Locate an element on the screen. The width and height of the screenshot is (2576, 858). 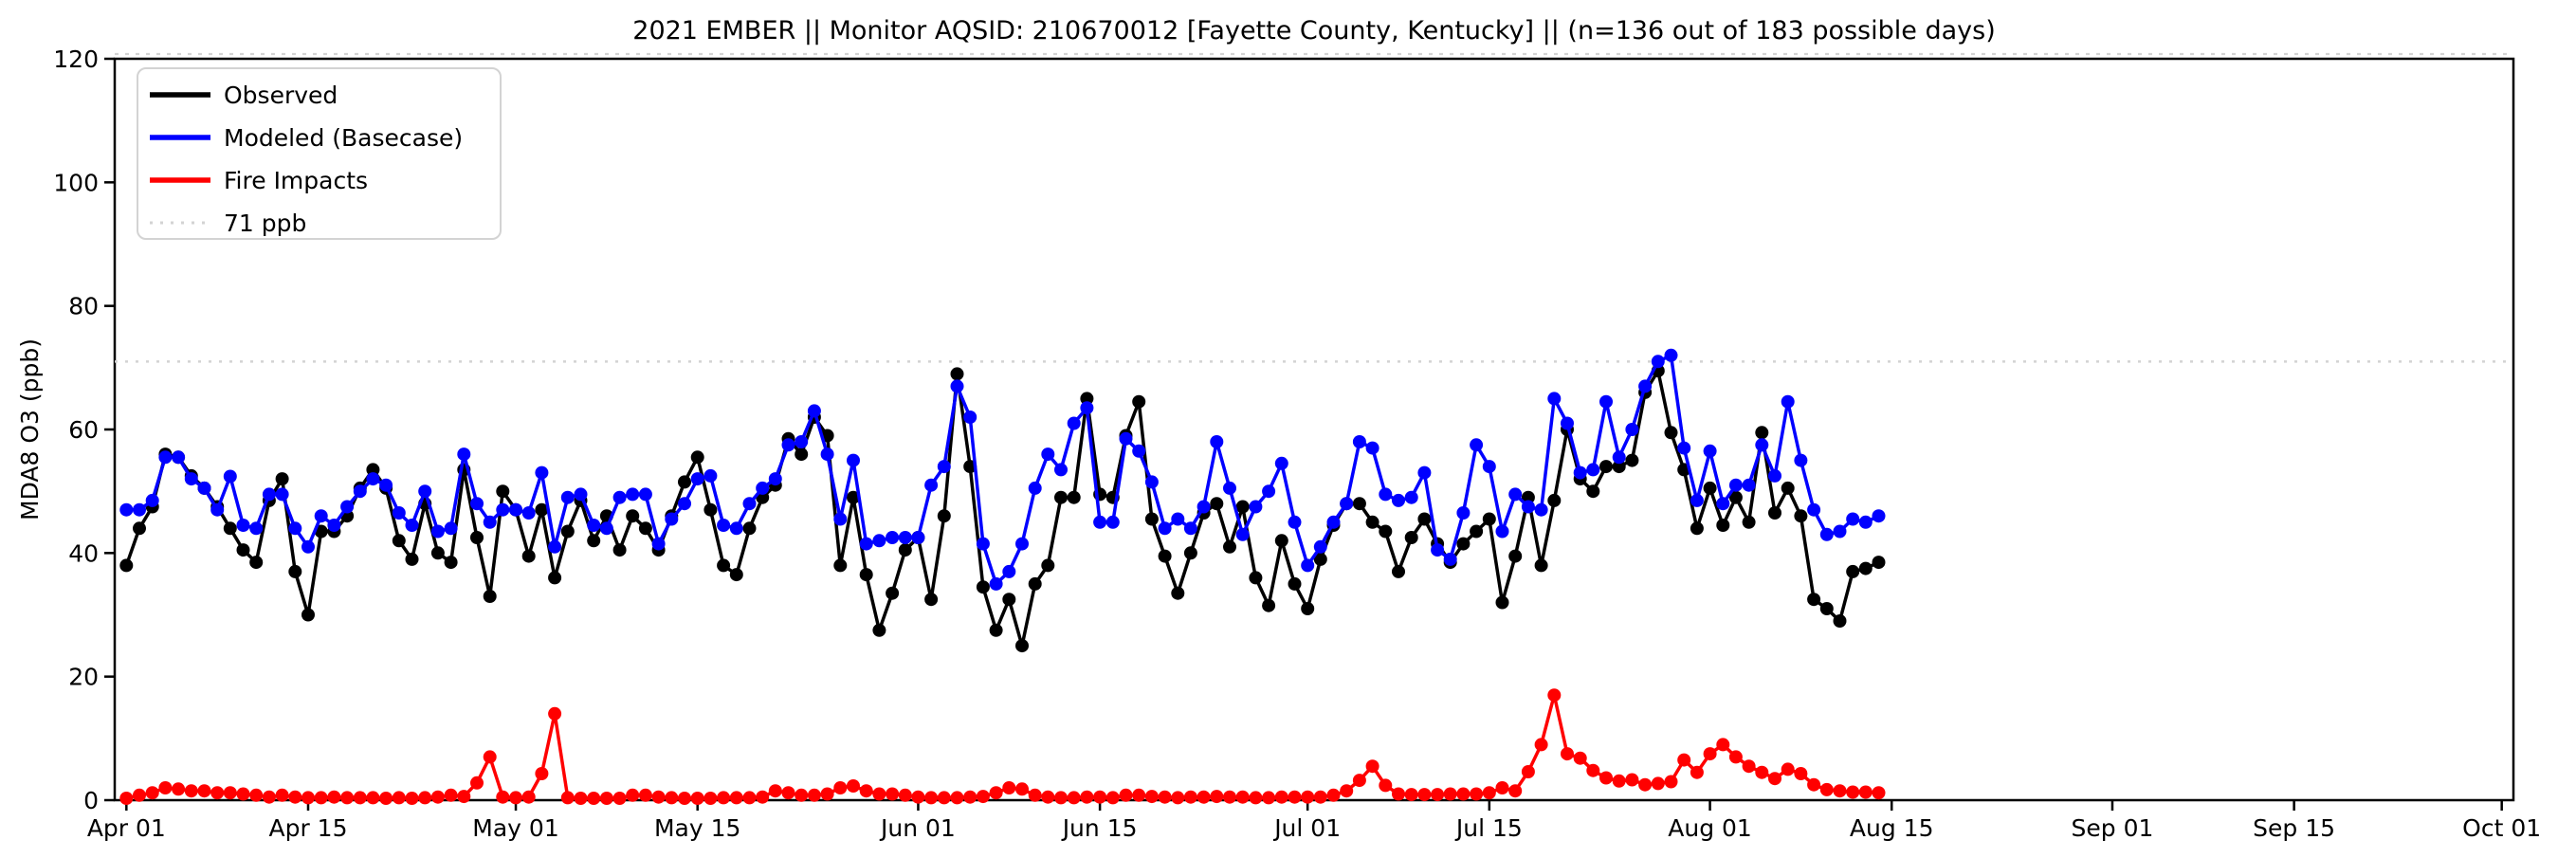
x-tick-label: Jul 15 is located at coordinates (1488, 828).